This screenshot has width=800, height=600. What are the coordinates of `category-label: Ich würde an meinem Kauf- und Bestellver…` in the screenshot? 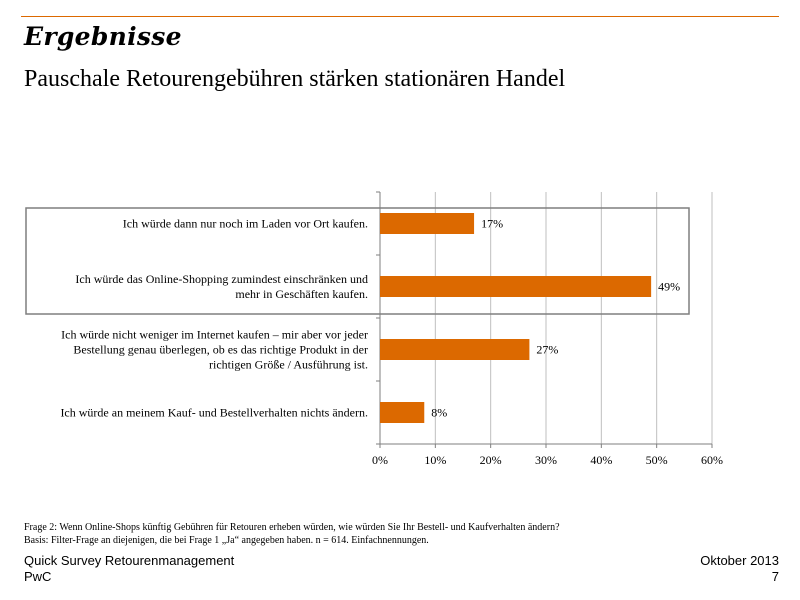 It's located at (214, 413).